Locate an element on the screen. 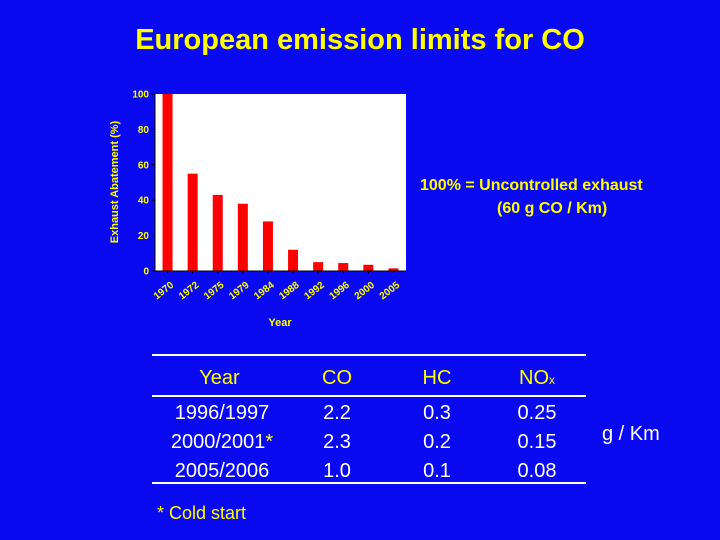 The height and width of the screenshot is (540, 720). year-row-3: 2005/2006 is located at coordinates (222, 471).